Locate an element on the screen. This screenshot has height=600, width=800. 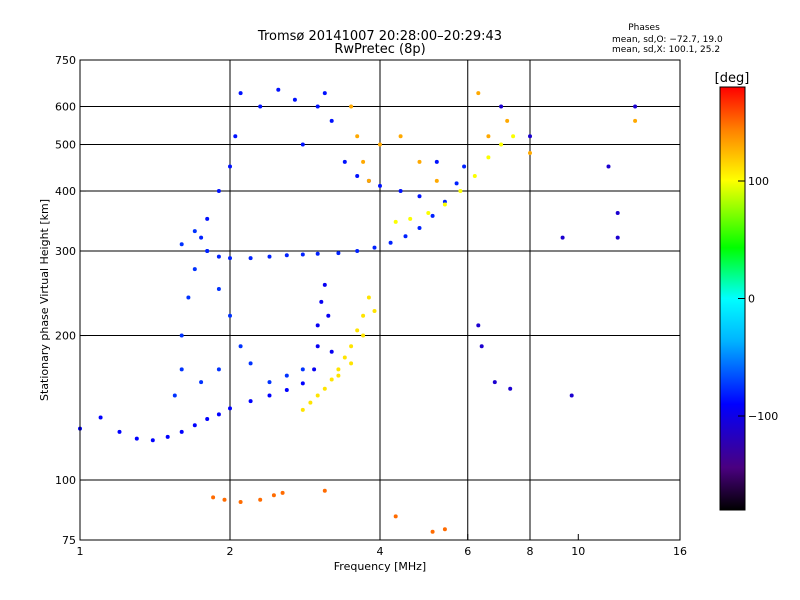
colorbar-tick-label: 100 is located at coordinates (758, 181).